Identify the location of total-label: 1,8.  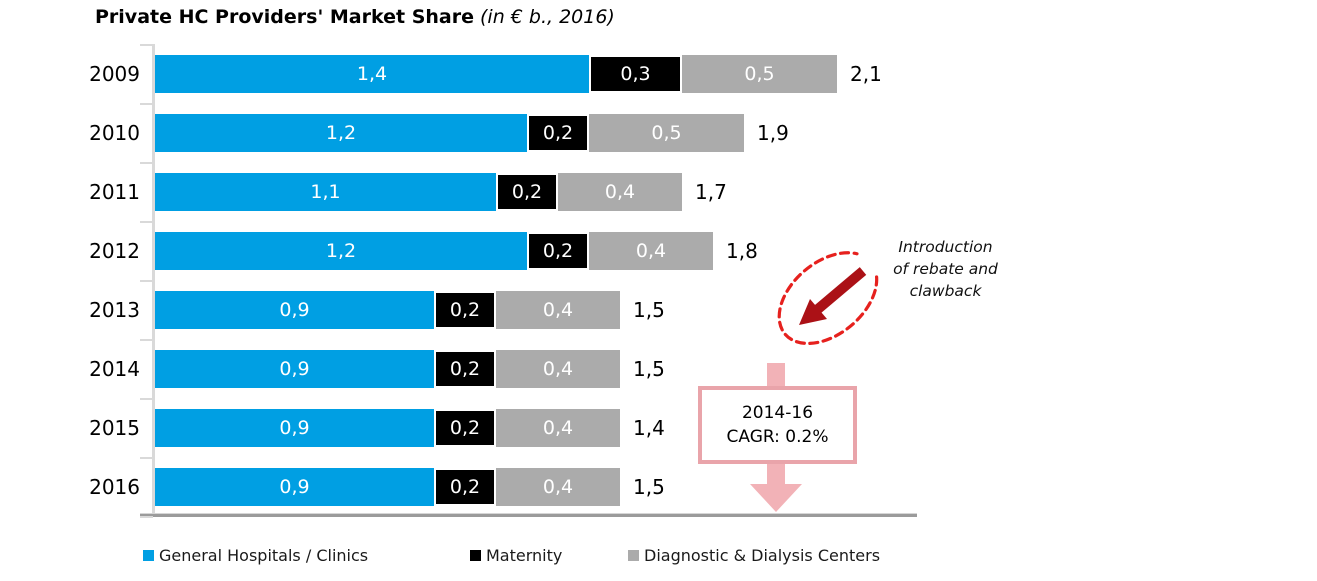
(742, 251).